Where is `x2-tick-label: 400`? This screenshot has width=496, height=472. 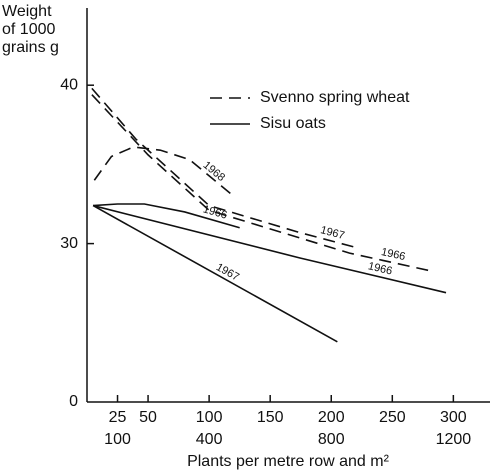
x2-tick-label: 400 is located at coordinates (209, 439).